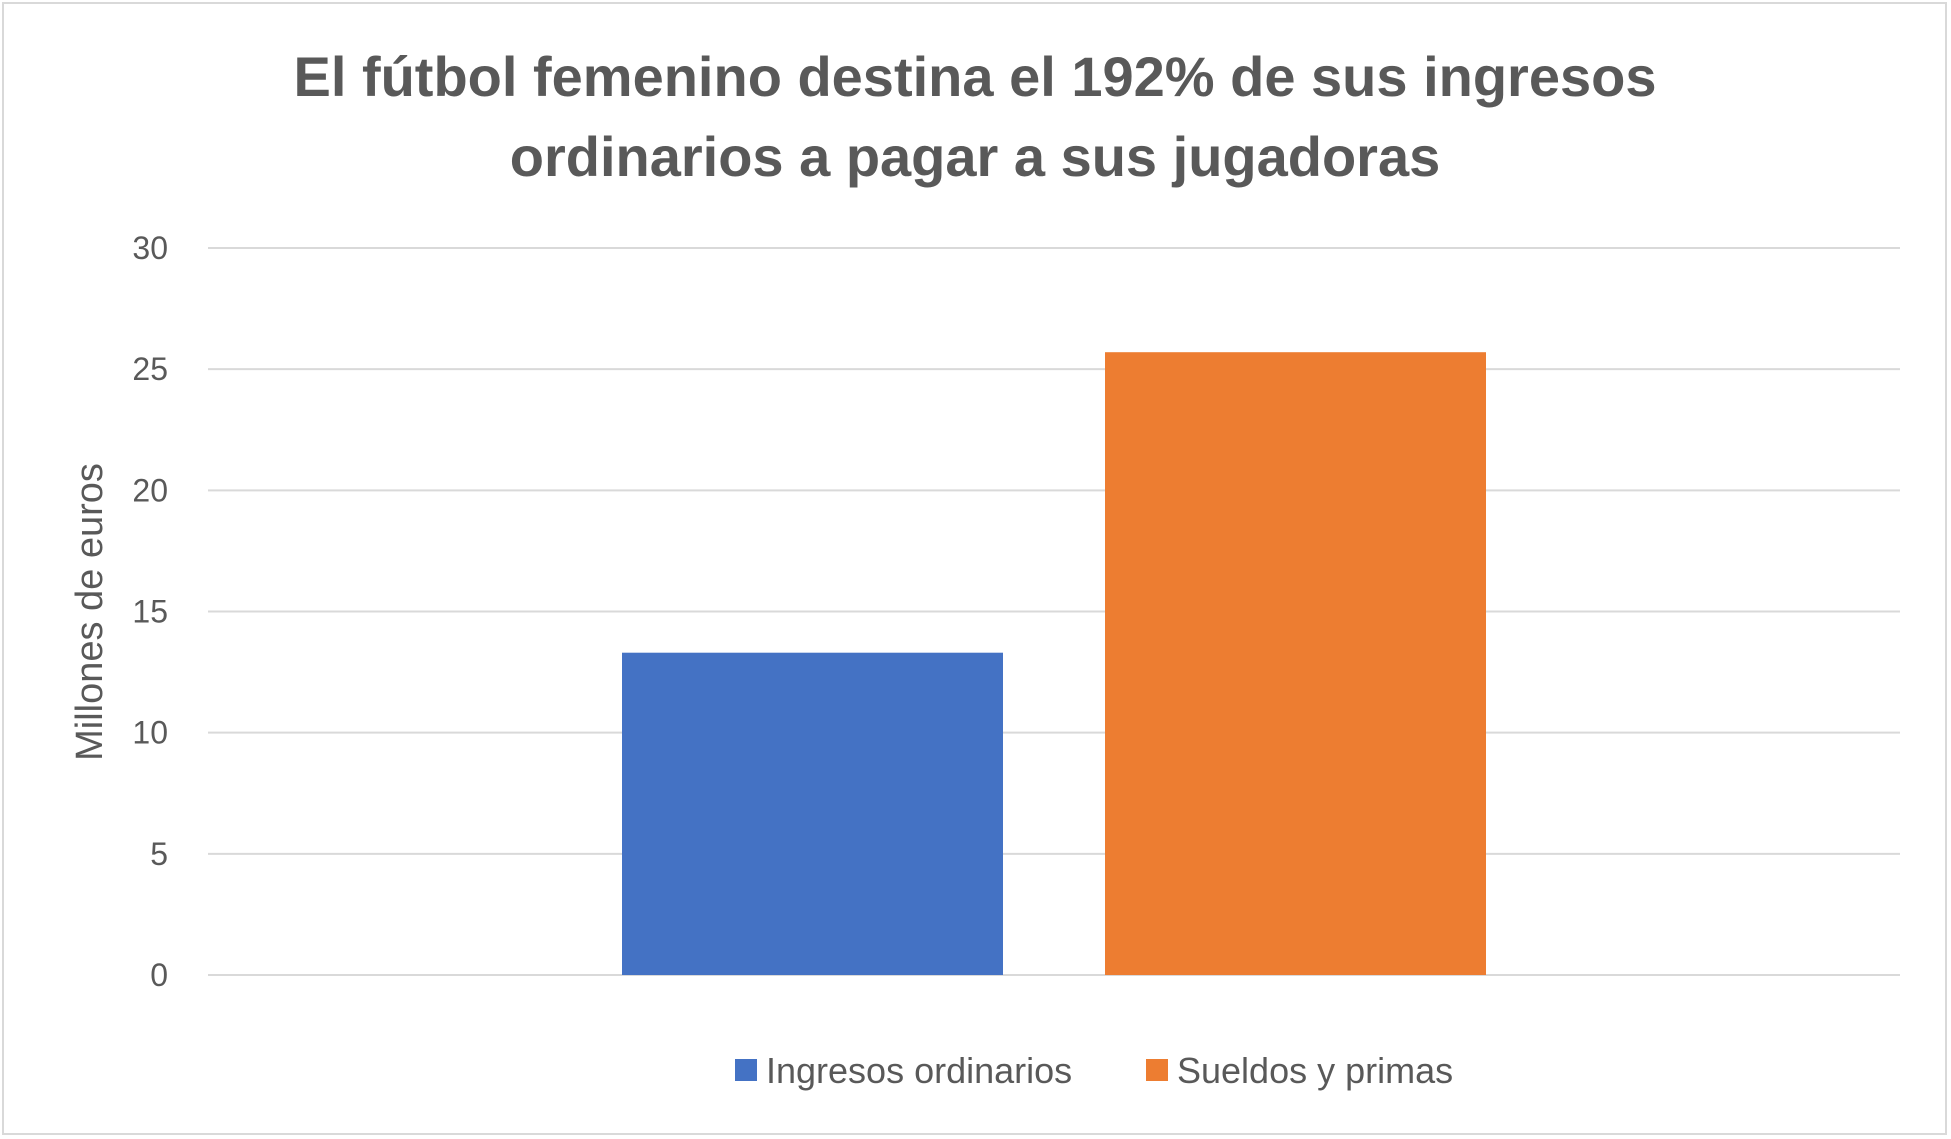 Image resolution: width=1951 pixels, height=1139 pixels. Describe the element at coordinates (1315, 1070) in the screenshot. I see `legend-label-sueldos: Sueldos y primas` at that location.